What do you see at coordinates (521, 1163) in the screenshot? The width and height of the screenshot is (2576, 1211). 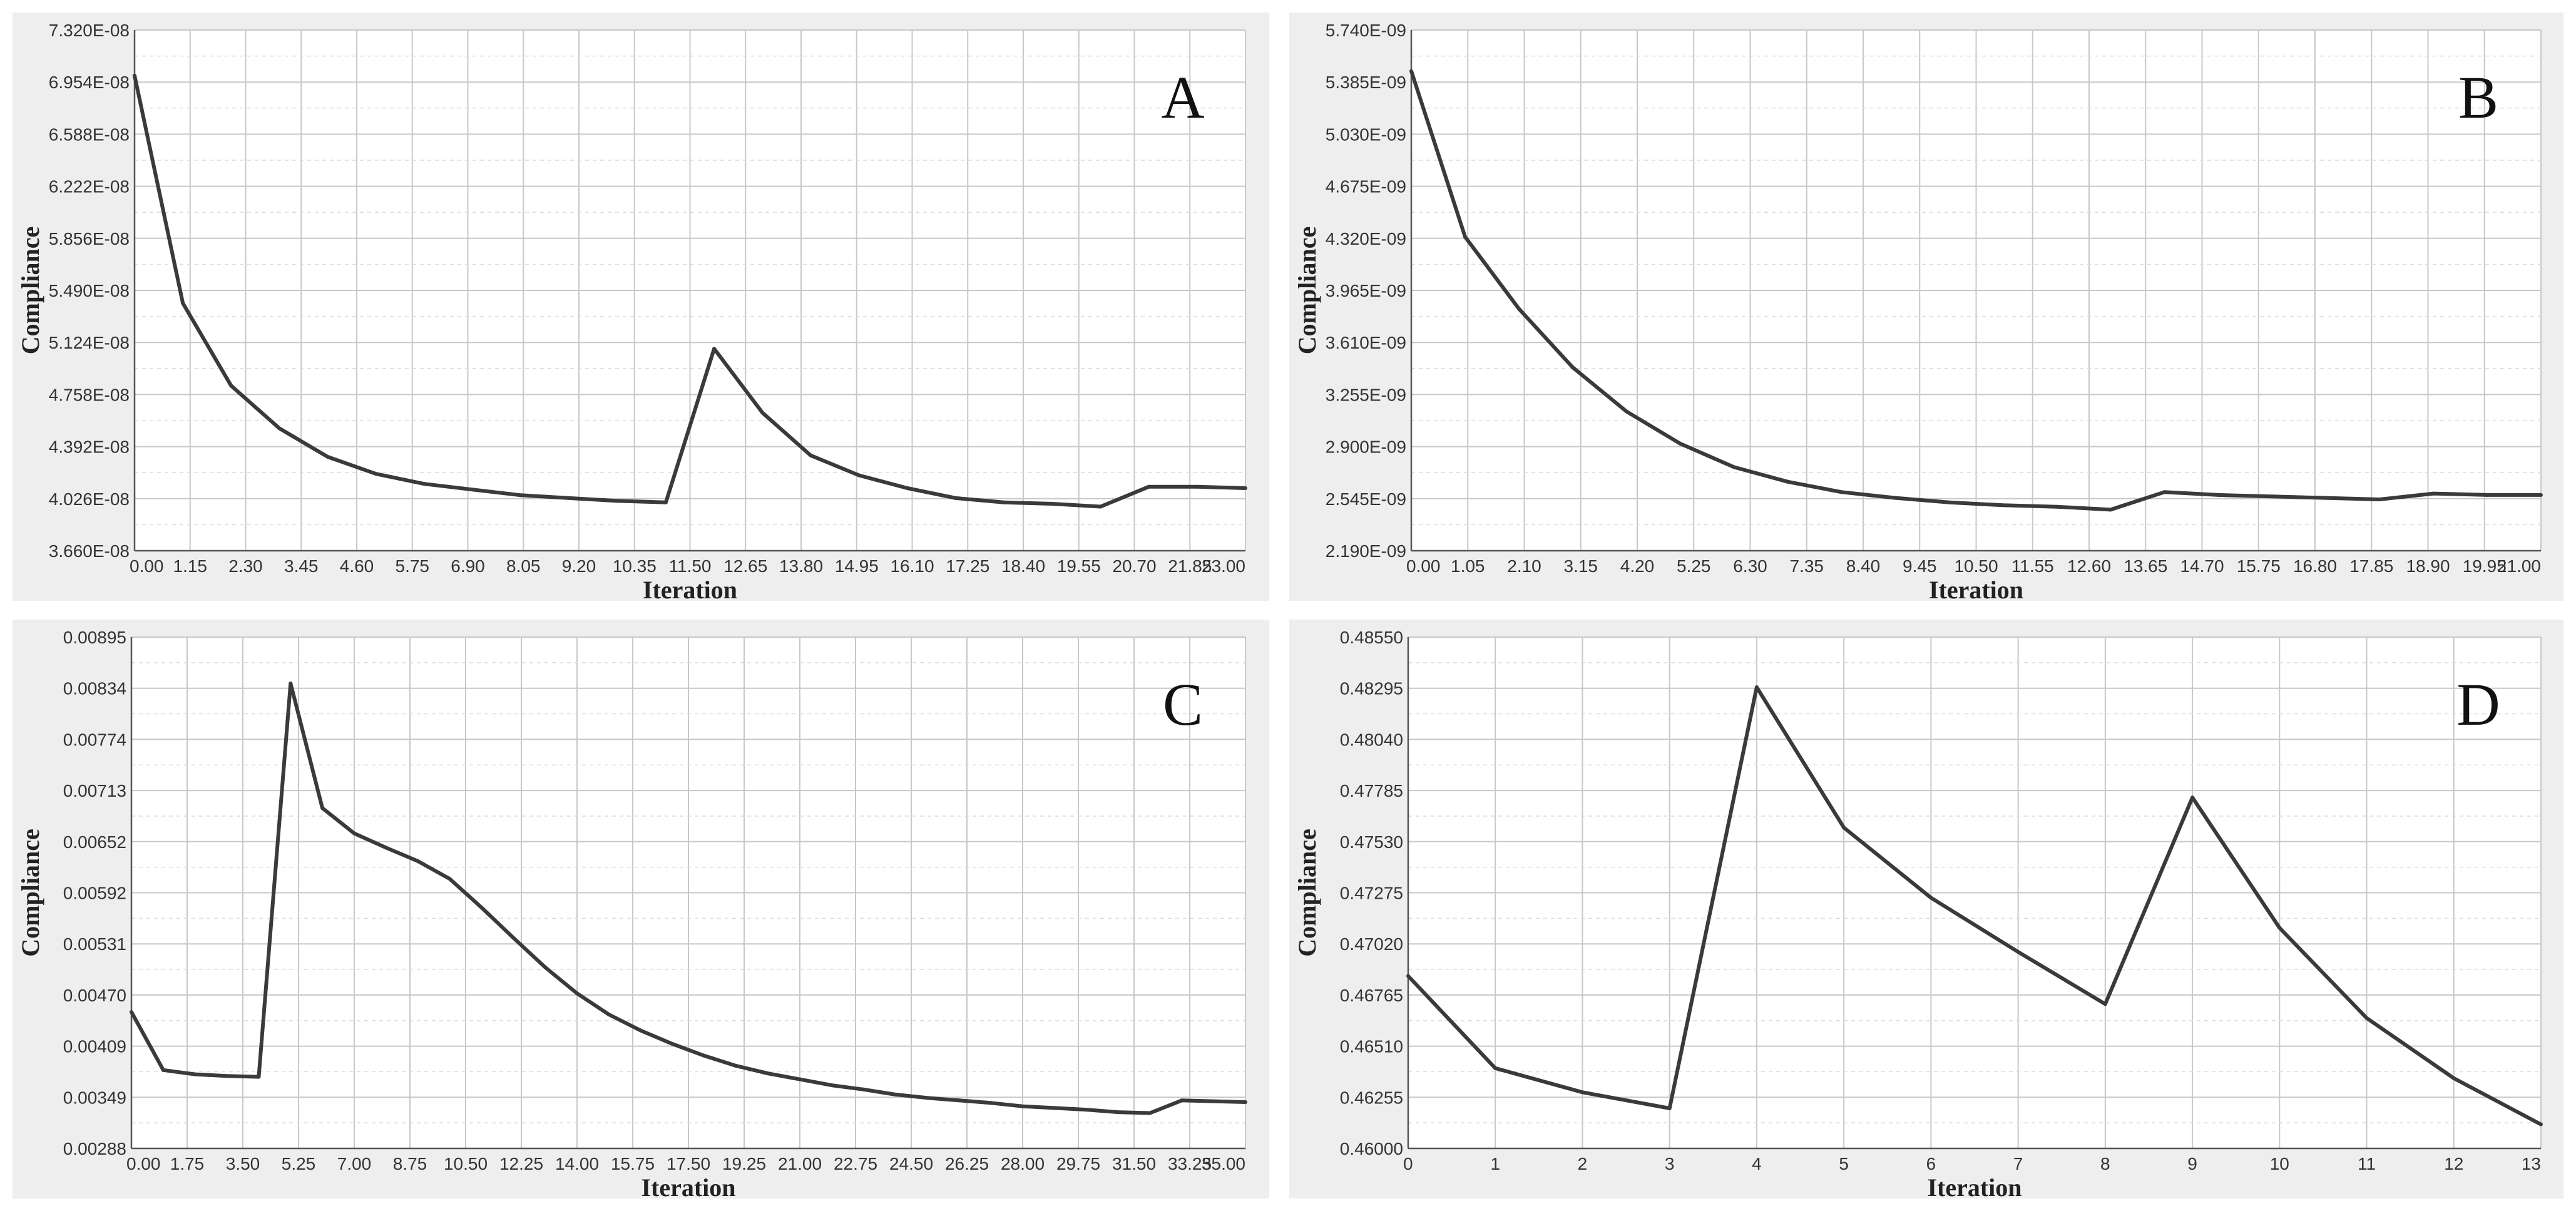 I see `x-tick-label: 12.25` at bounding box center [521, 1163].